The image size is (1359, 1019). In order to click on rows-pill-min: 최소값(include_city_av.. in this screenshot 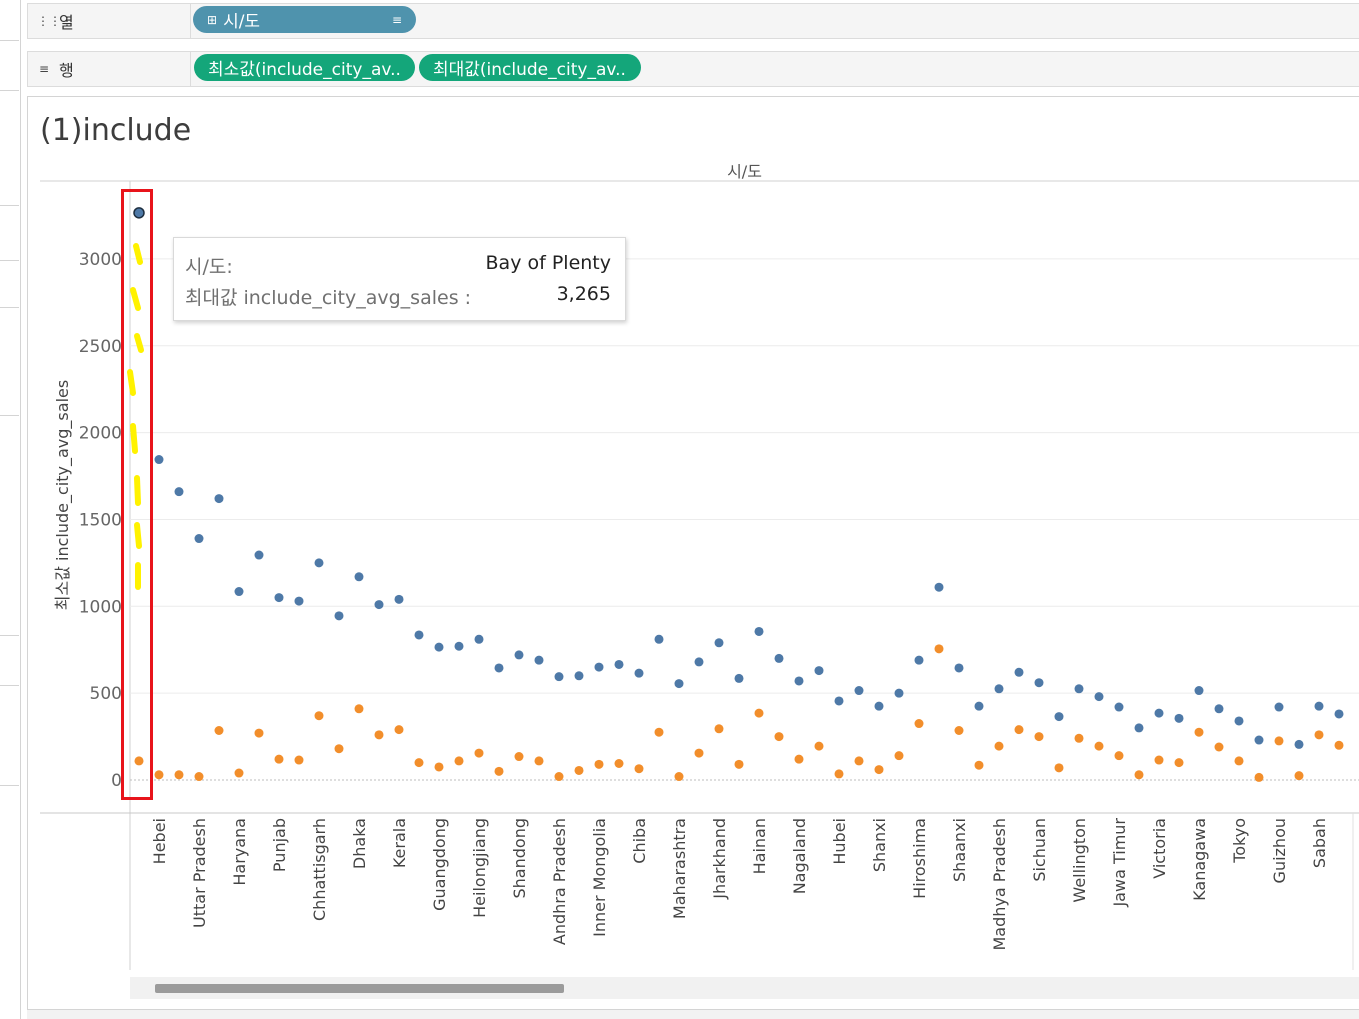, I will do `click(304, 67)`.